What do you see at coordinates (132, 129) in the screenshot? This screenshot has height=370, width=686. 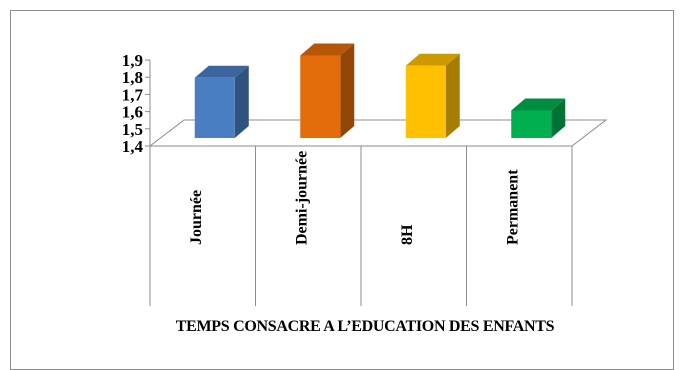 I see `y-tick-label: 1,5` at bounding box center [132, 129].